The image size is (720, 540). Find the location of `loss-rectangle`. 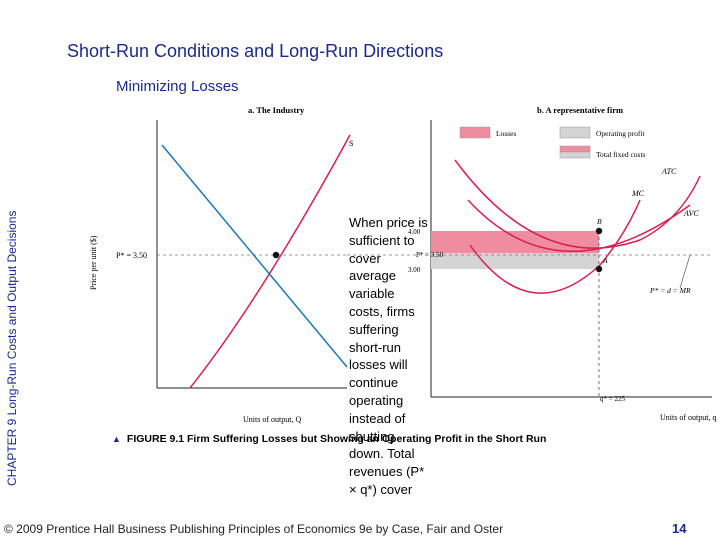

loss-rectangle is located at coordinates (515, 242).